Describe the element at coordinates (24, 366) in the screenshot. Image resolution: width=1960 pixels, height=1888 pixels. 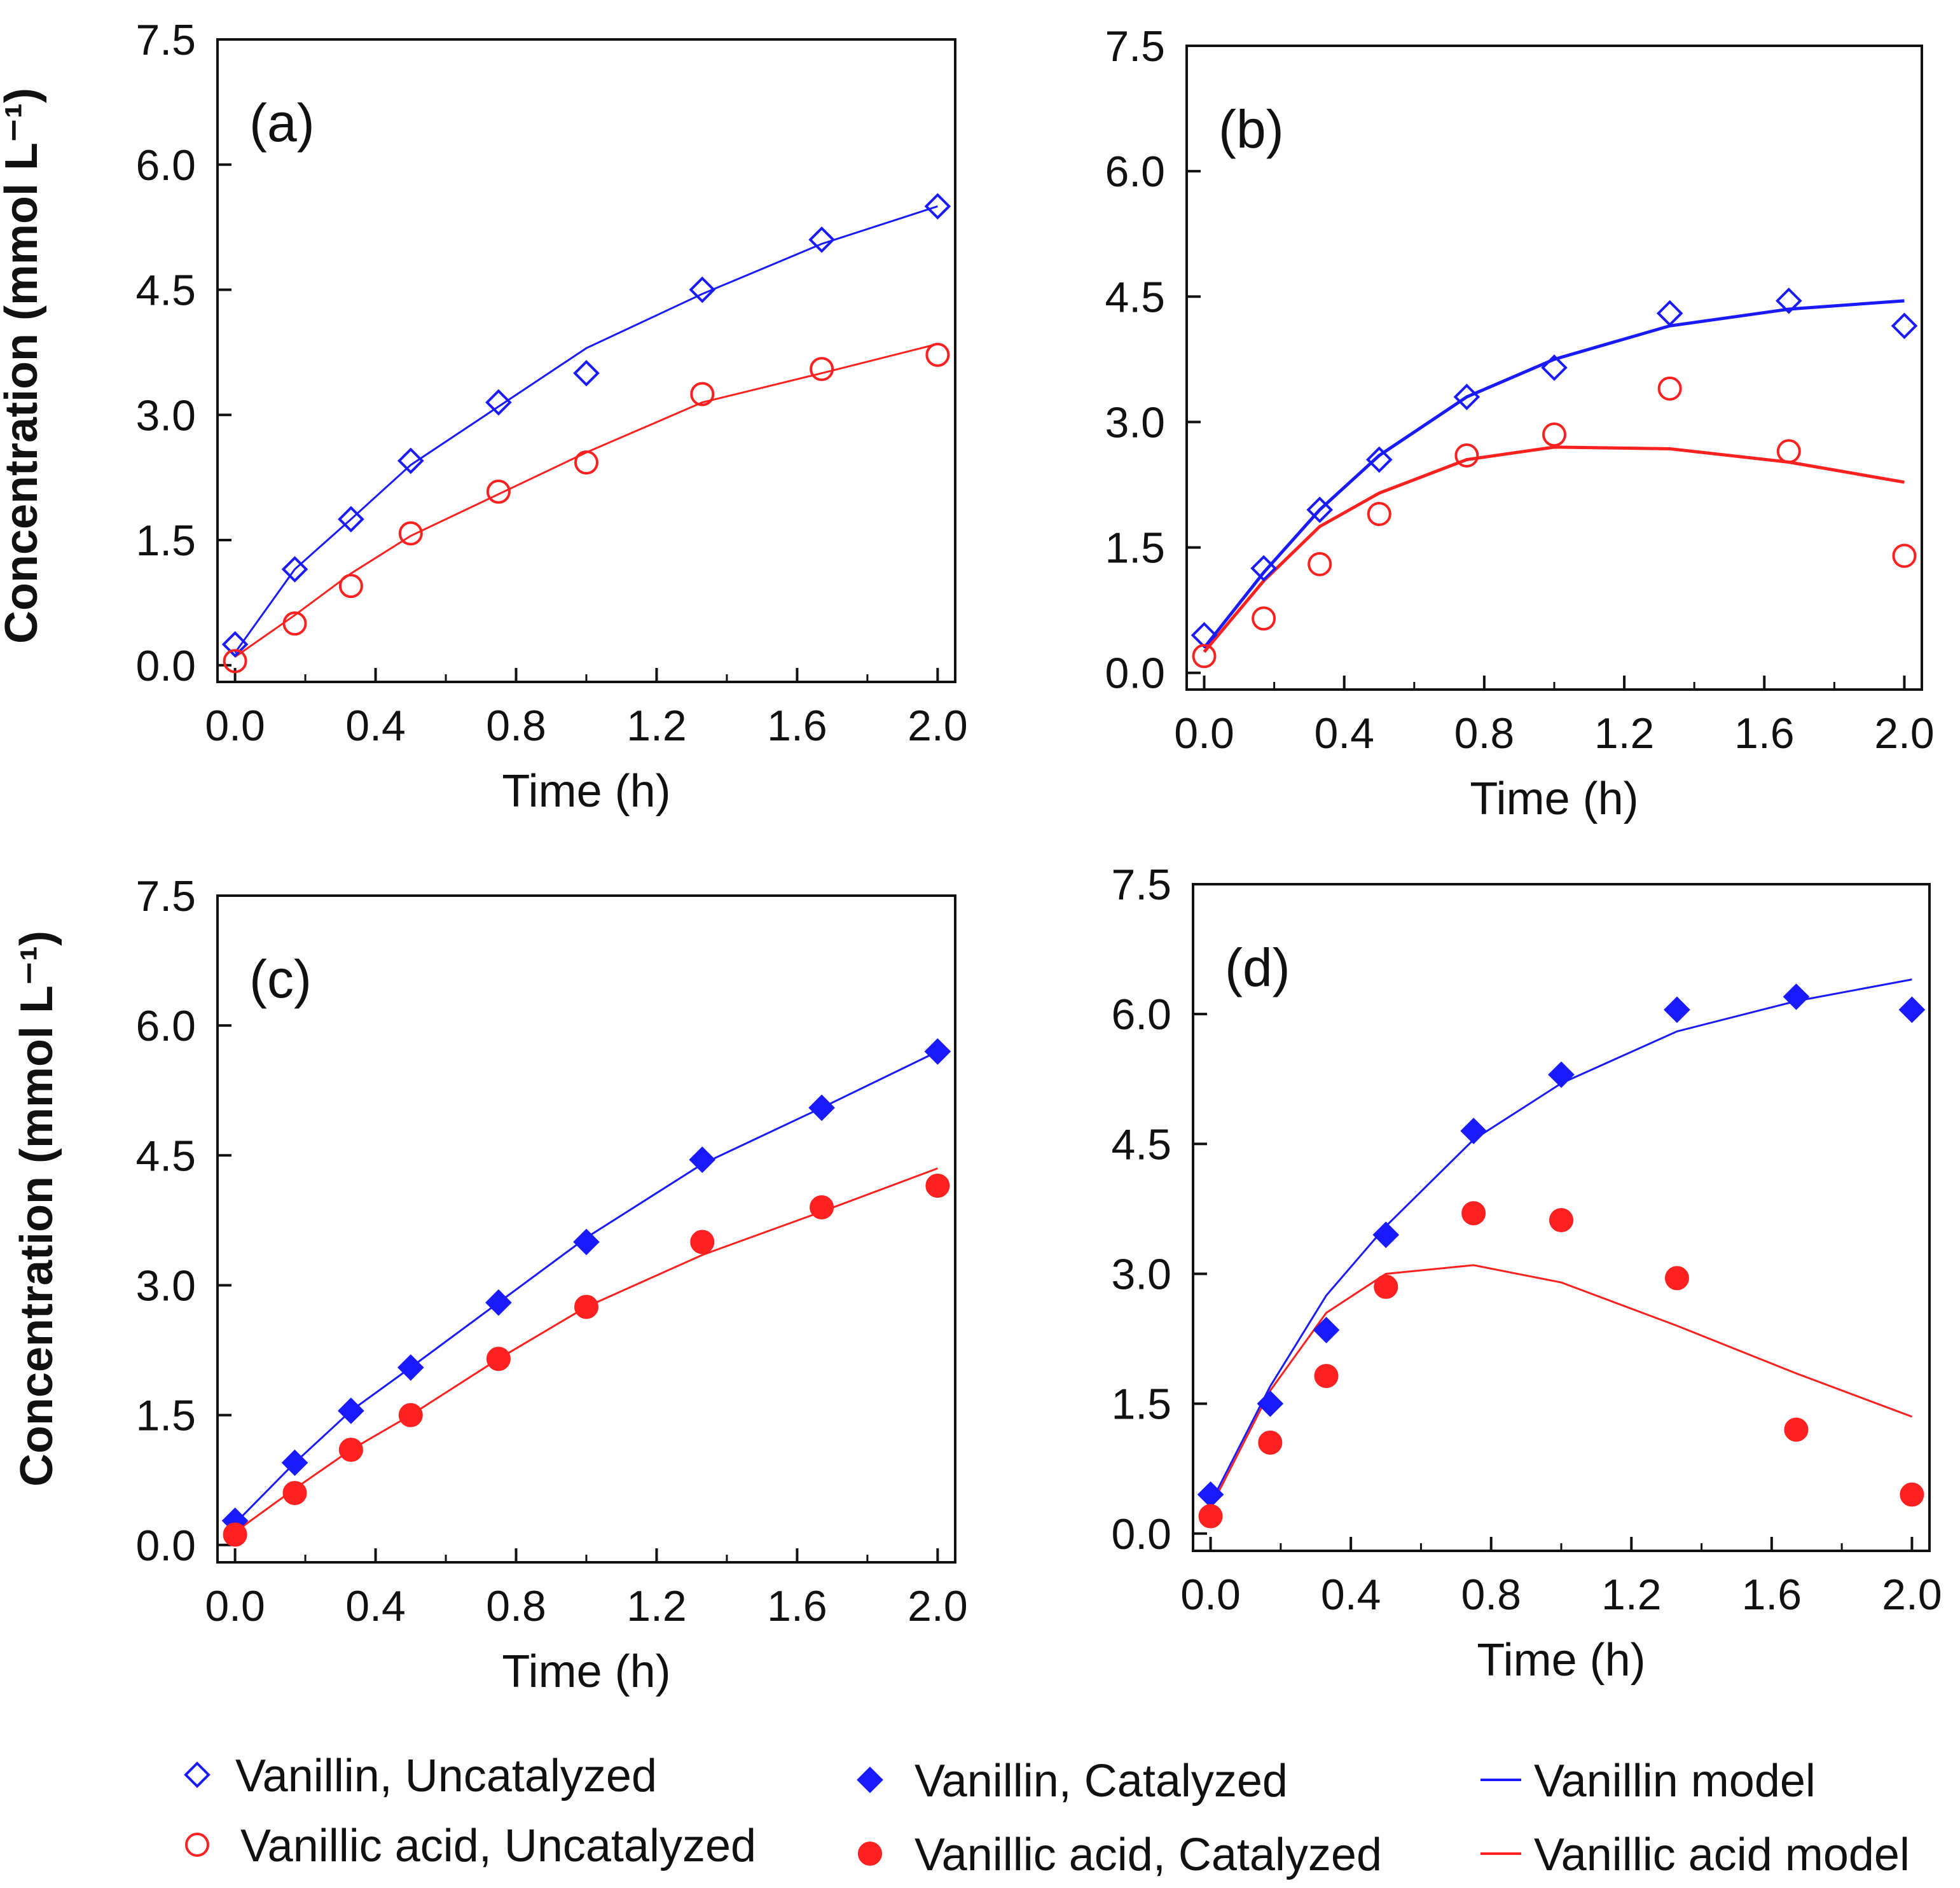
I see `y-axis-title: Concentration (mmol L⁻¹)` at that location.